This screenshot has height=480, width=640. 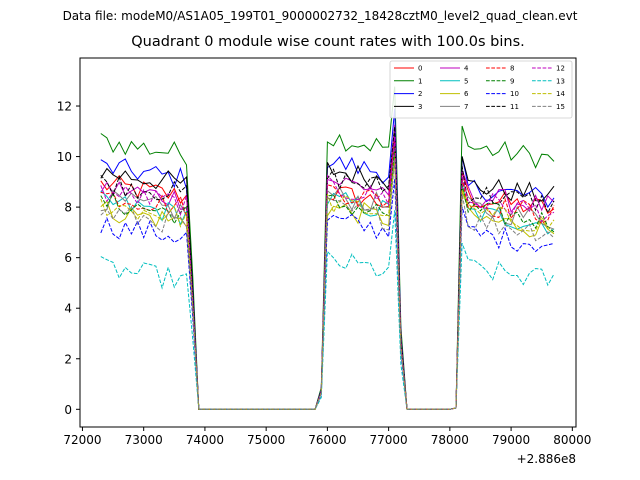 I want to click on y-tick-label: 8, so click(x=68, y=208).